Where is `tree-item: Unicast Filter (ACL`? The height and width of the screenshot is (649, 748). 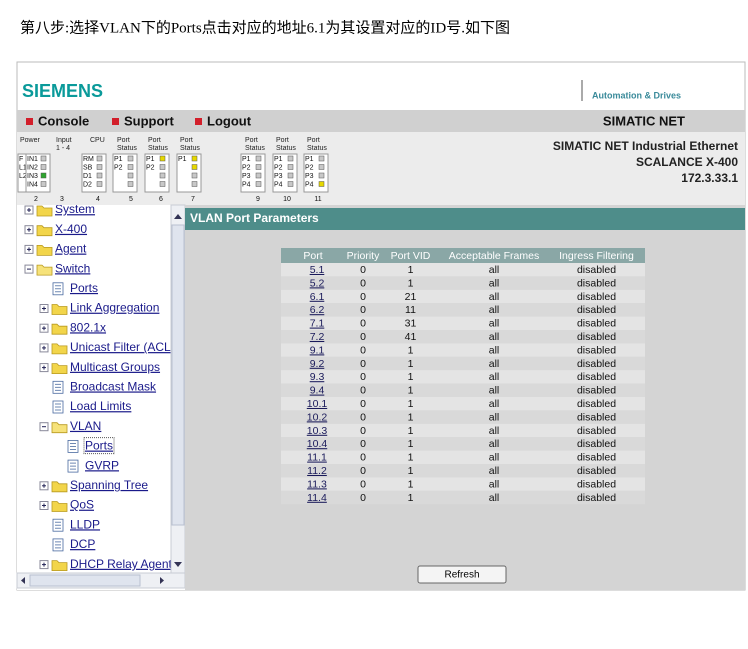
tree-item: Unicast Filter (ACL is located at coordinates (120, 347).